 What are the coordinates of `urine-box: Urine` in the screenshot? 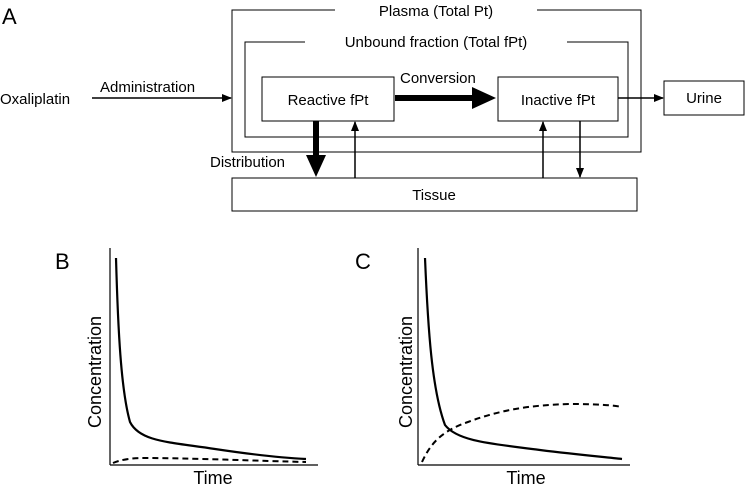 It's located at (704, 98).